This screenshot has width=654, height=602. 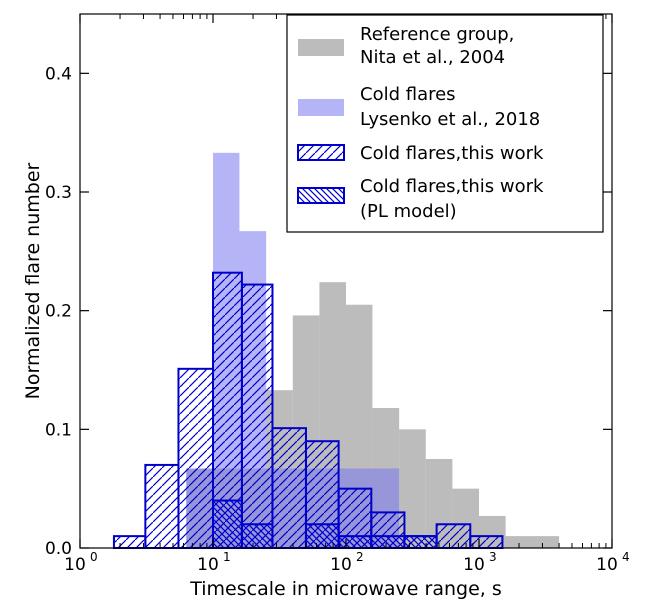 What do you see at coordinates (450, 119) in the screenshot?
I see `legend-label-1-1: Lysenko et al., 2018` at bounding box center [450, 119].